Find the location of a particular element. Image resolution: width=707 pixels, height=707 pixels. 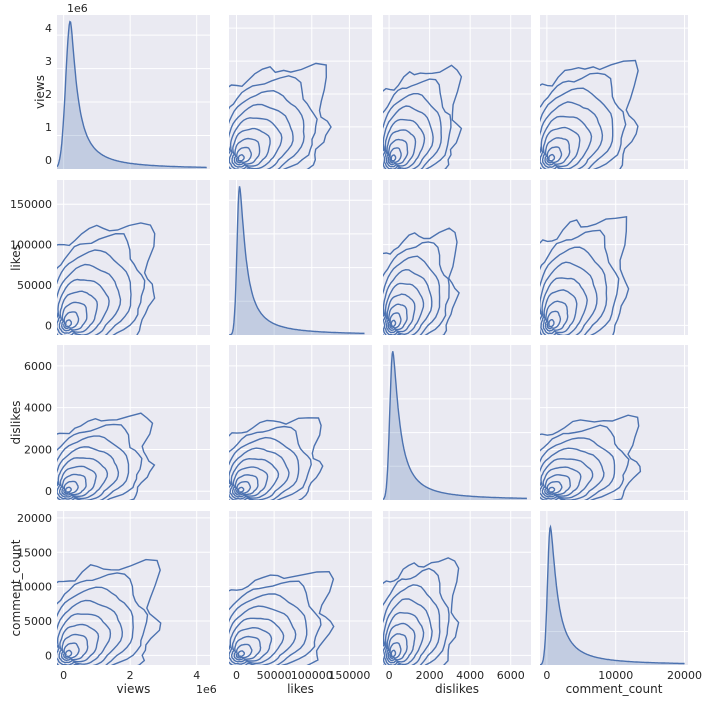

xtick-label-comment_count: 10000 is located at coordinates (615, 675).